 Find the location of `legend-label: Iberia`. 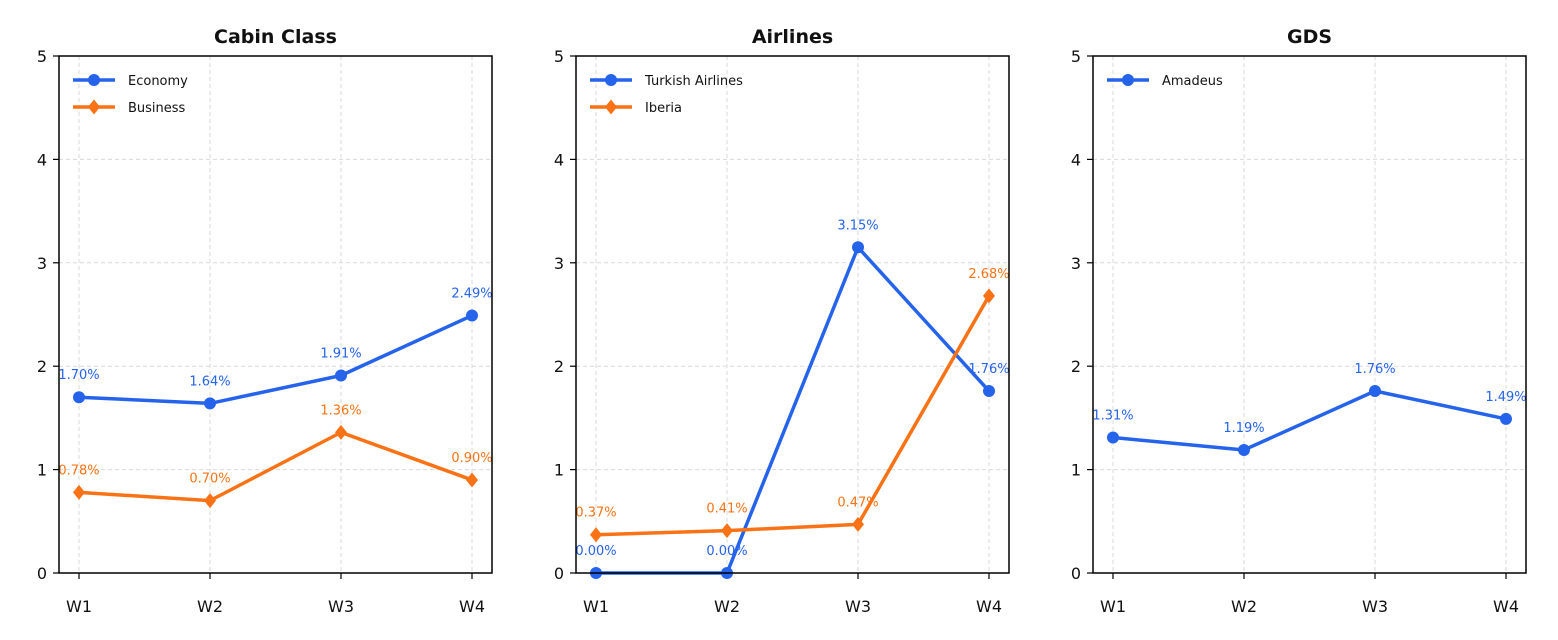

legend-label: Iberia is located at coordinates (663, 108).